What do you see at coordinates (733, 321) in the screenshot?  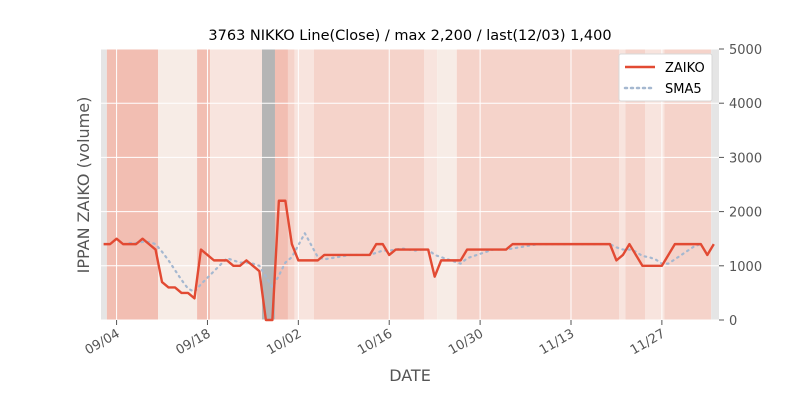 I see `y-tick-label: 0` at bounding box center [733, 321].